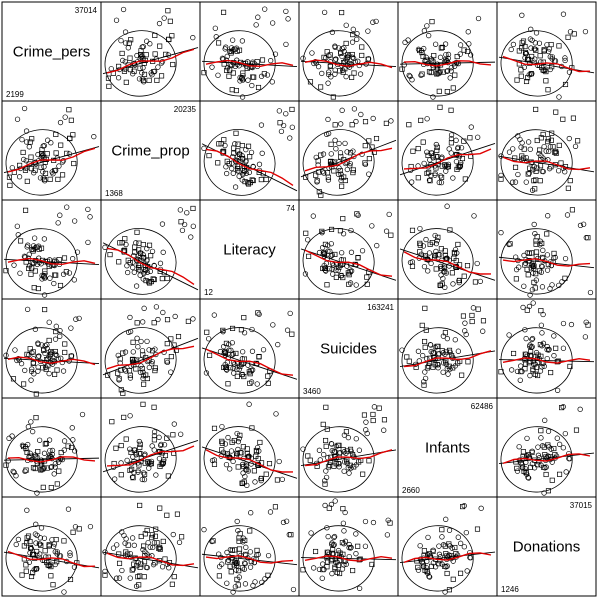  I want to click on linear-fit-line, so click(546, 262).